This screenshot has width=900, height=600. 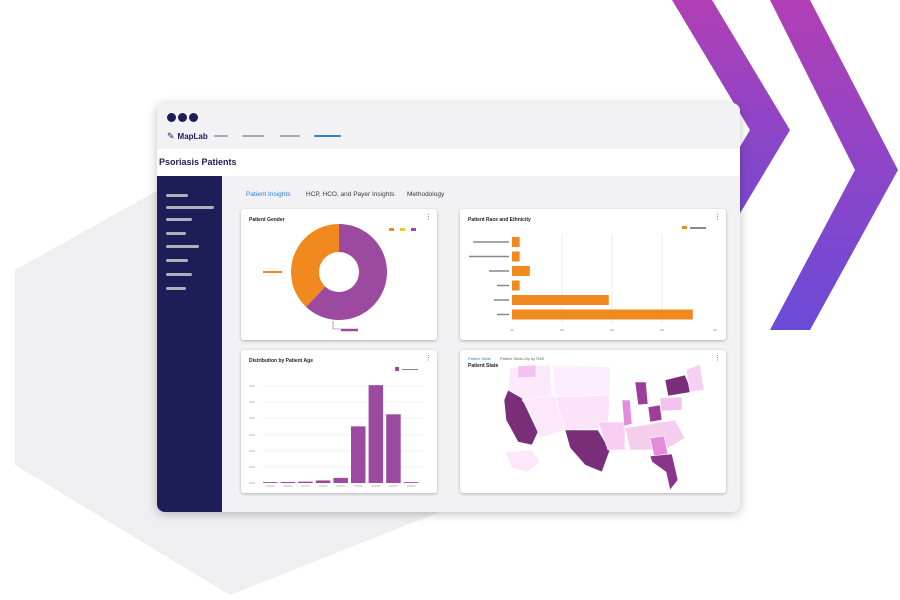 I want to click on tab-methodology: Methodology, so click(x=426, y=194).